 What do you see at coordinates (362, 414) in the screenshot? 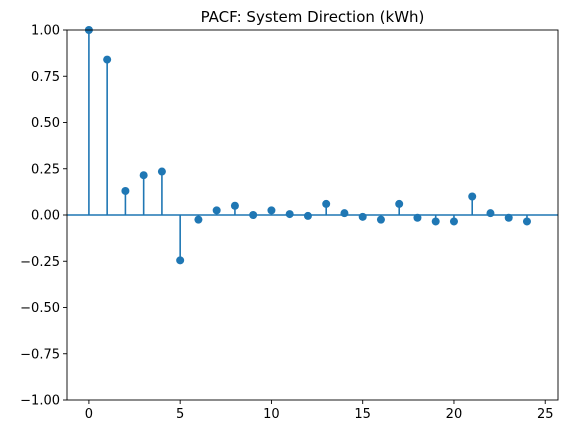
I see `x-tick-label: 15` at bounding box center [362, 414].